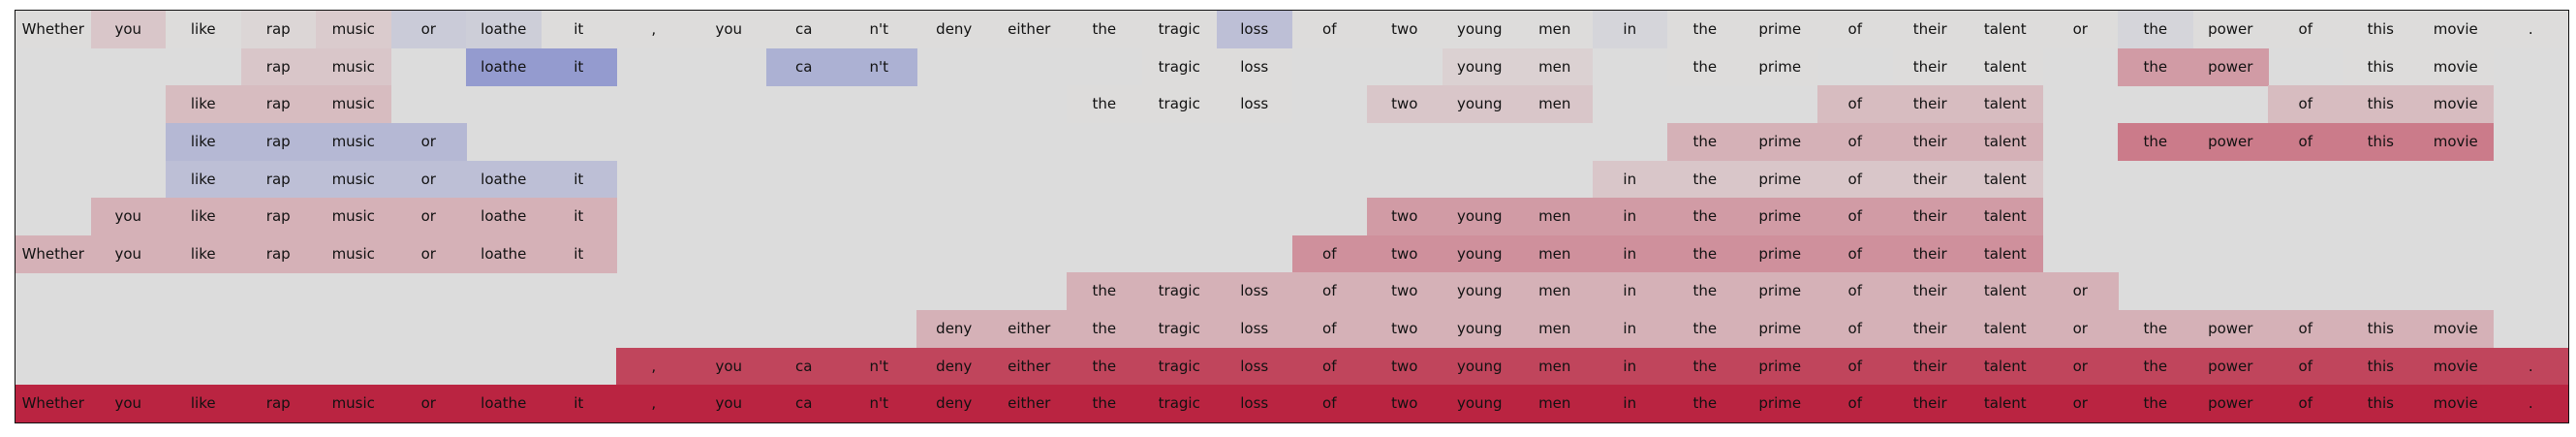 The height and width of the screenshot is (437, 2576). Describe the element at coordinates (729, 403) in the screenshot. I see `token-label: you` at that location.